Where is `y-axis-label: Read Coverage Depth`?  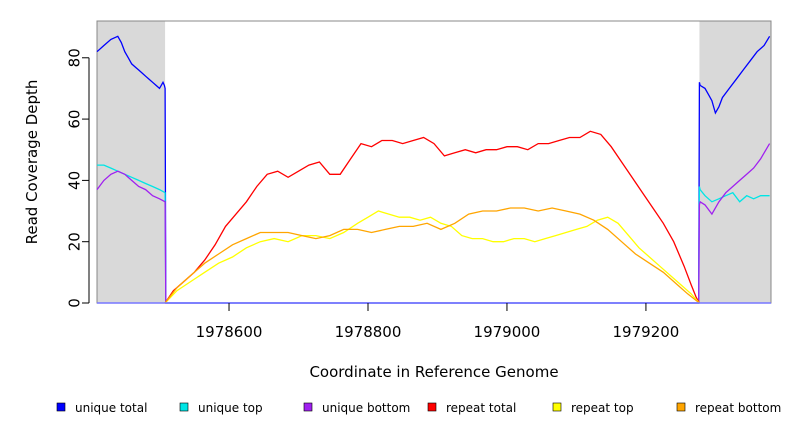
y-axis-label: Read Coverage Depth is located at coordinates (32, 162).